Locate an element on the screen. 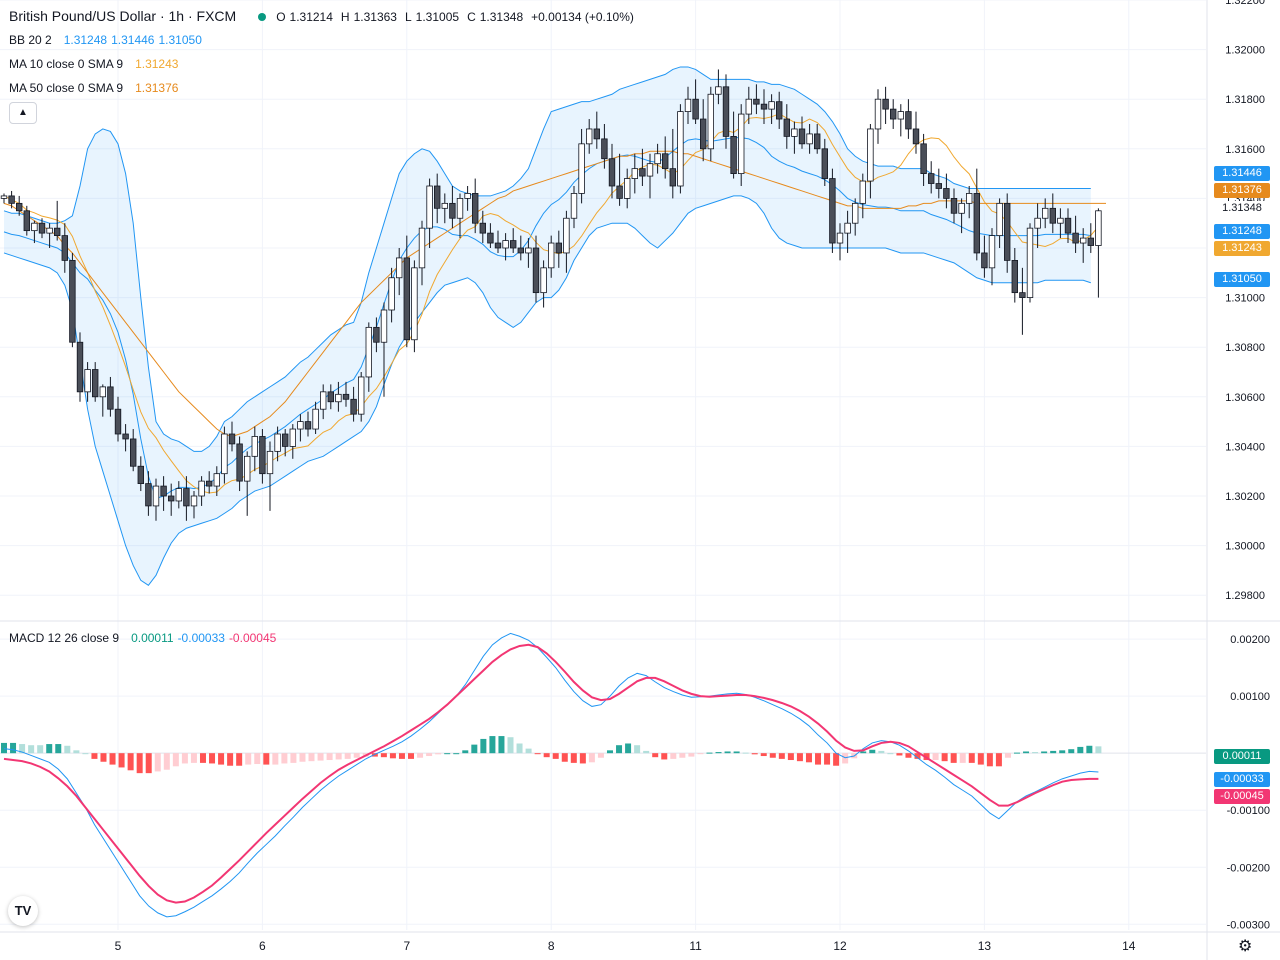 Image resolution: width=1280 pixels, height=960 pixels. time-tick-label: 5 is located at coordinates (118, 946).